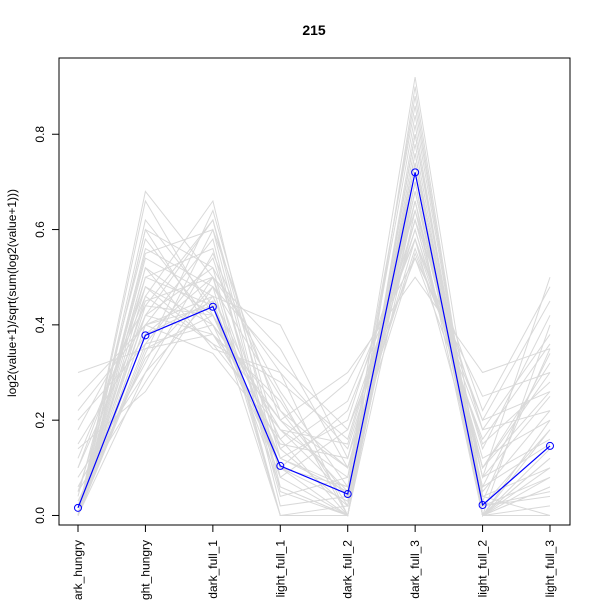  I want to click on y-tick-label: 0.4, so click(40, 324).